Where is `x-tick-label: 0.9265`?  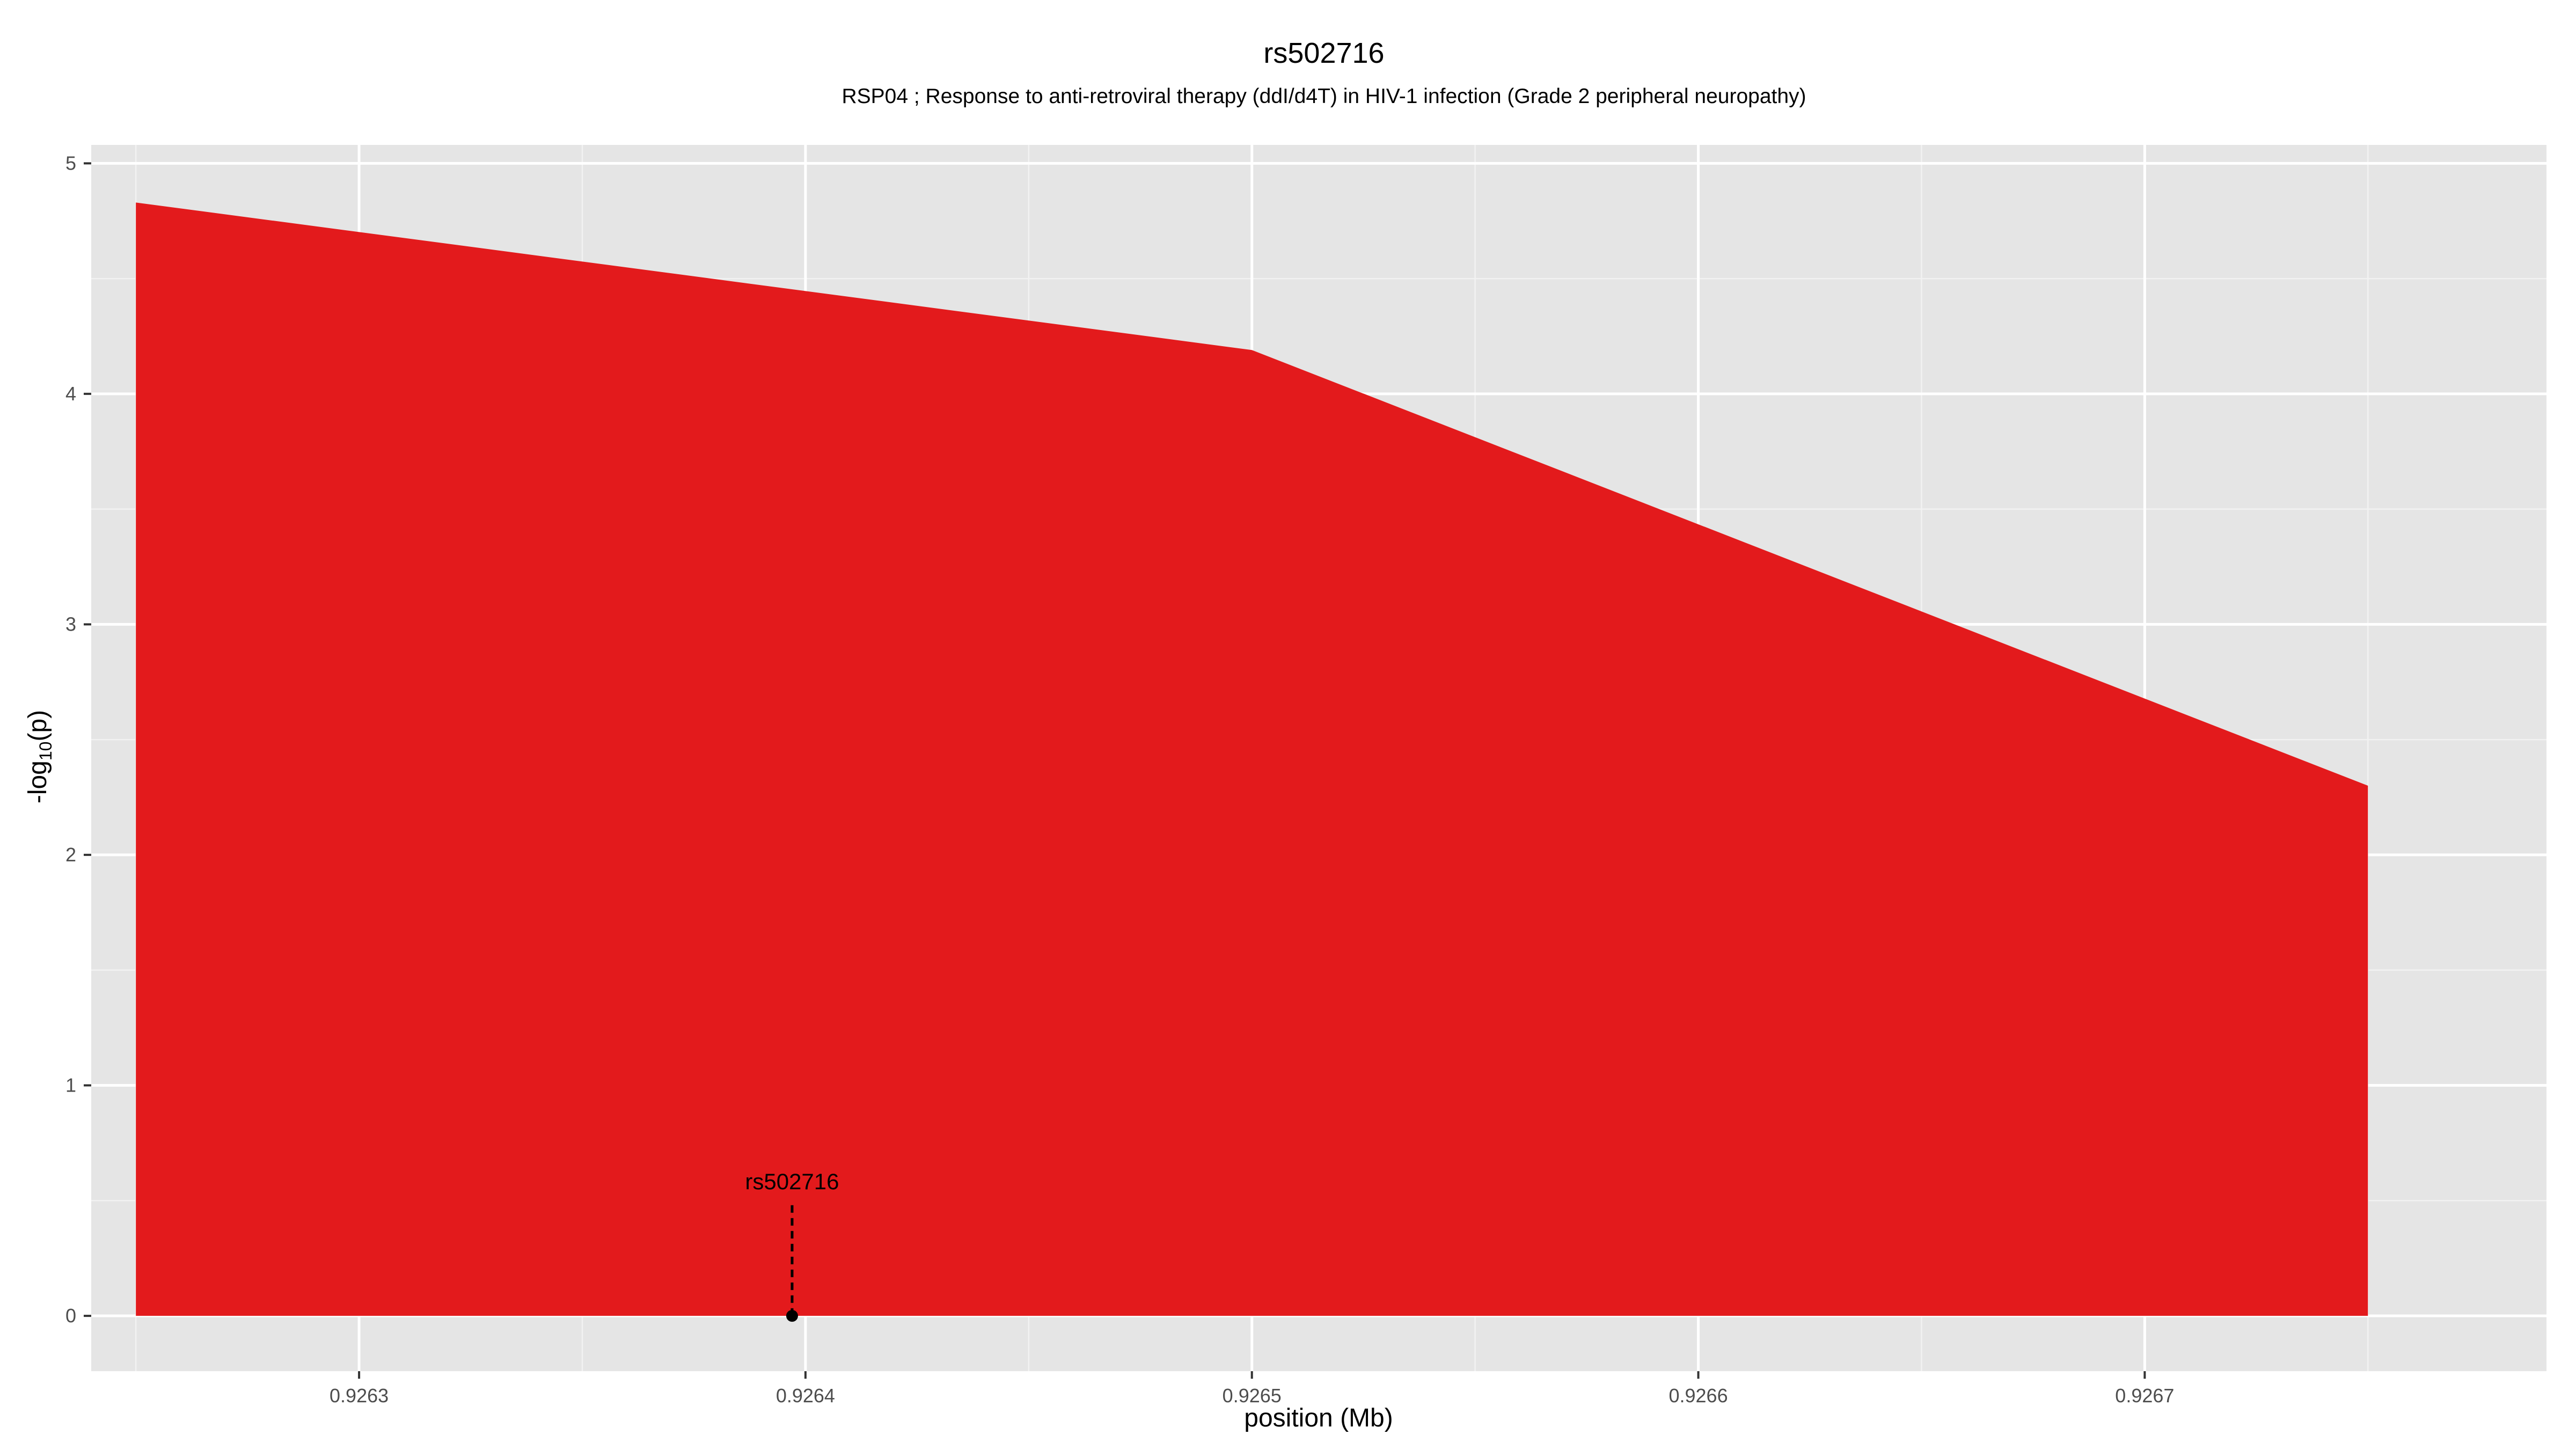
x-tick-label: 0.9265 is located at coordinates (1252, 1396).